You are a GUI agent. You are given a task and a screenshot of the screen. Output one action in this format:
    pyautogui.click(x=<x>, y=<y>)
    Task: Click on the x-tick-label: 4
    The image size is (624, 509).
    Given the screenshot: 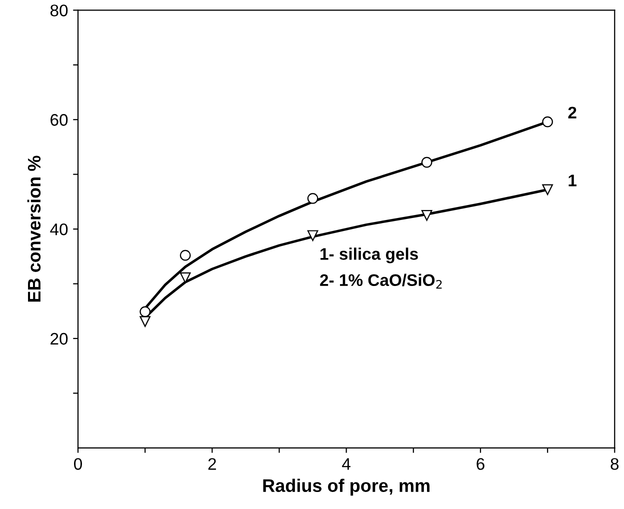 What is the action you would take?
    pyautogui.click(x=346, y=464)
    